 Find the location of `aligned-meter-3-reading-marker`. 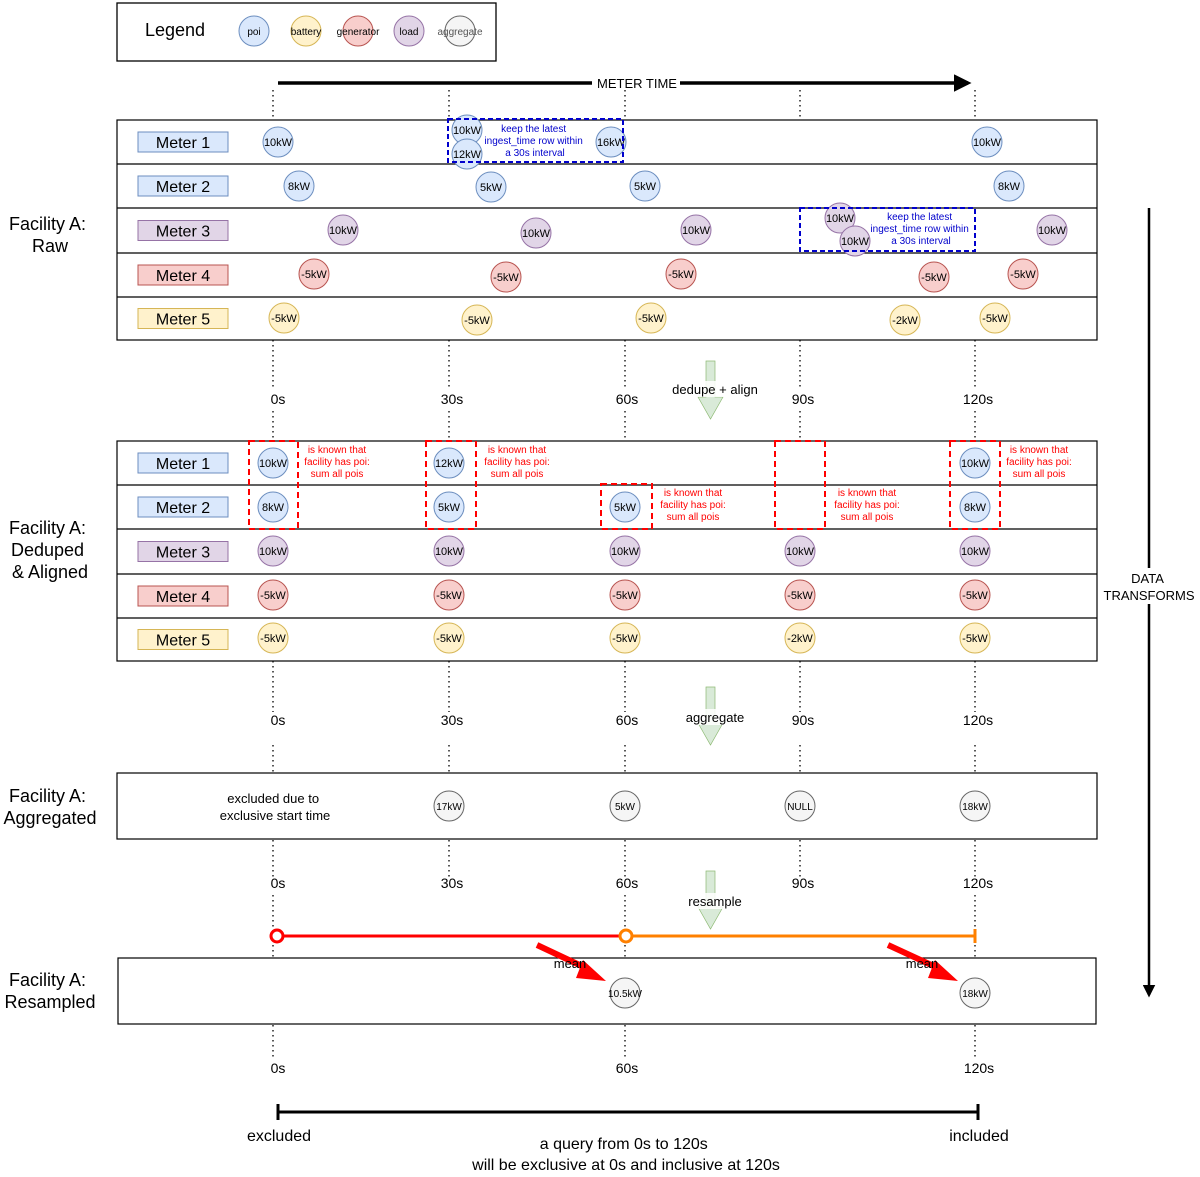

aligned-meter-3-reading-marker is located at coordinates (625, 551).